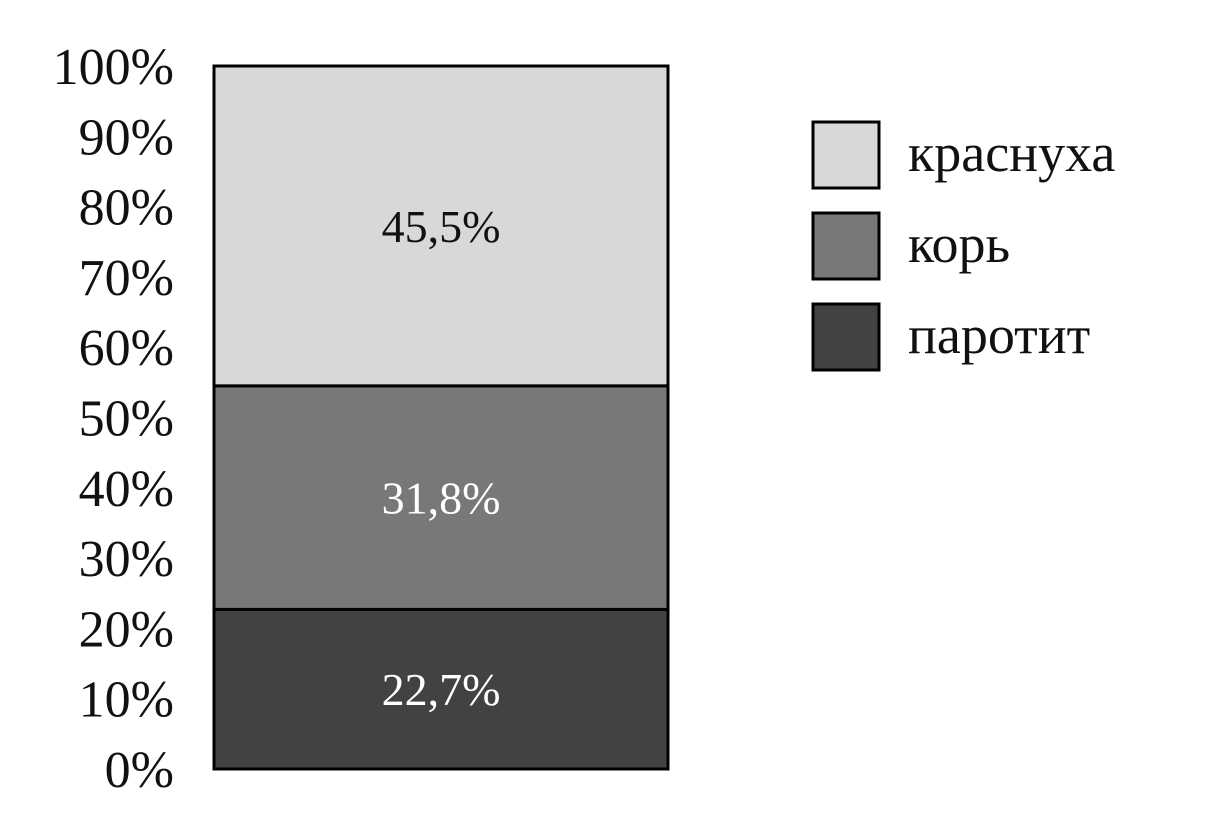  I want to click on y-tick-label: 10%, so click(126, 700).